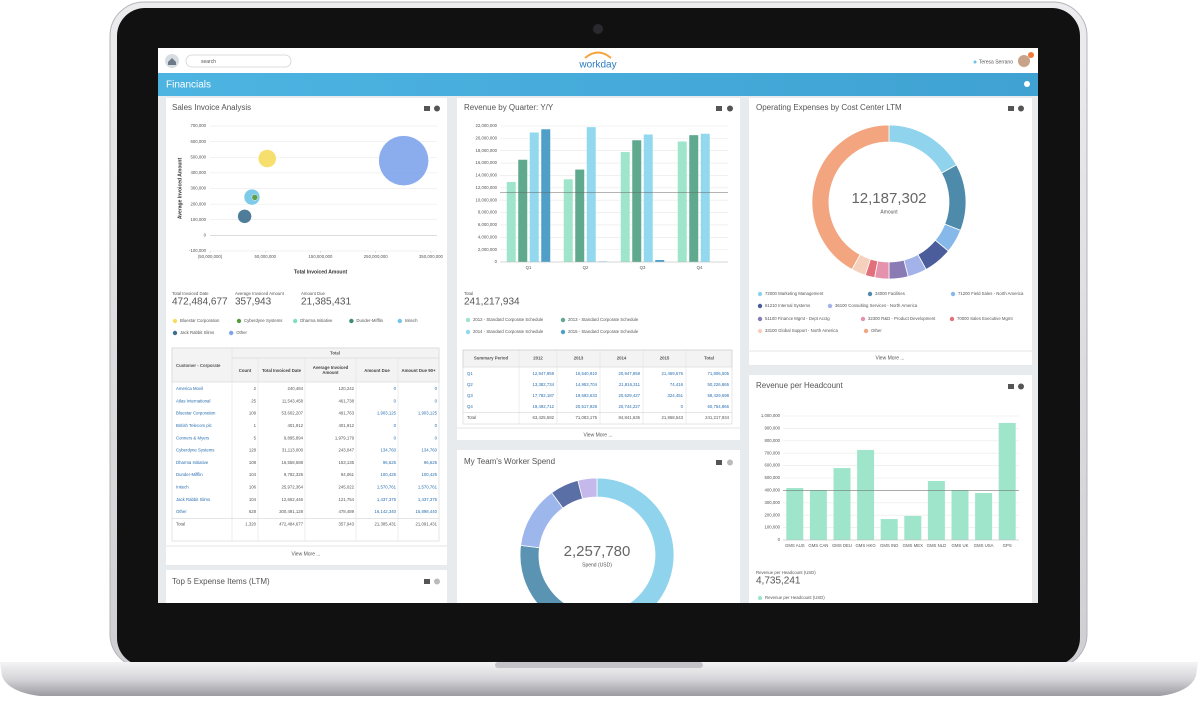 The width and height of the screenshot is (1198, 711). I want to click on x-tick-label: (50,000,000), so click(210, 256).